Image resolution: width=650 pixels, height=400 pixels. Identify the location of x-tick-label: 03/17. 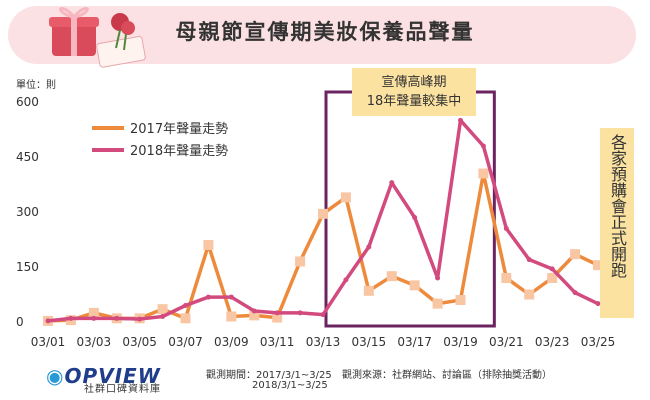
(414, 342).